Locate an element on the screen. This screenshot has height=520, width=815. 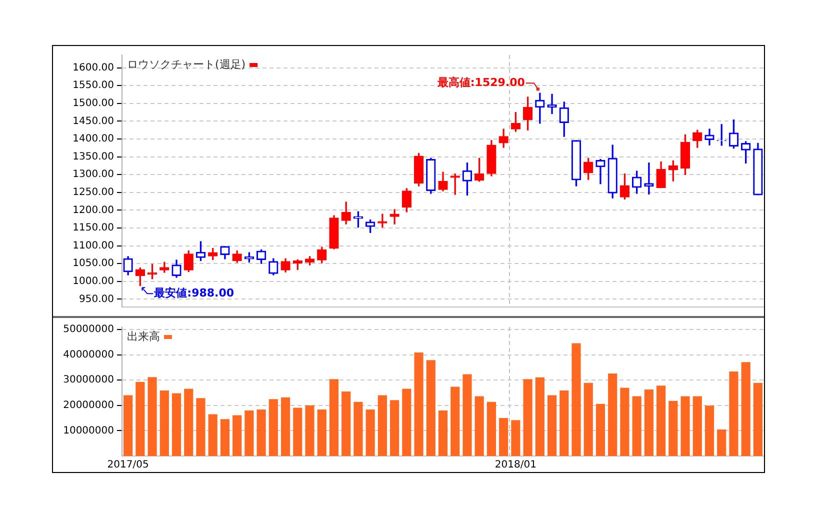
y-tick-label: 1500.00 is located at coordinates (93, 103).